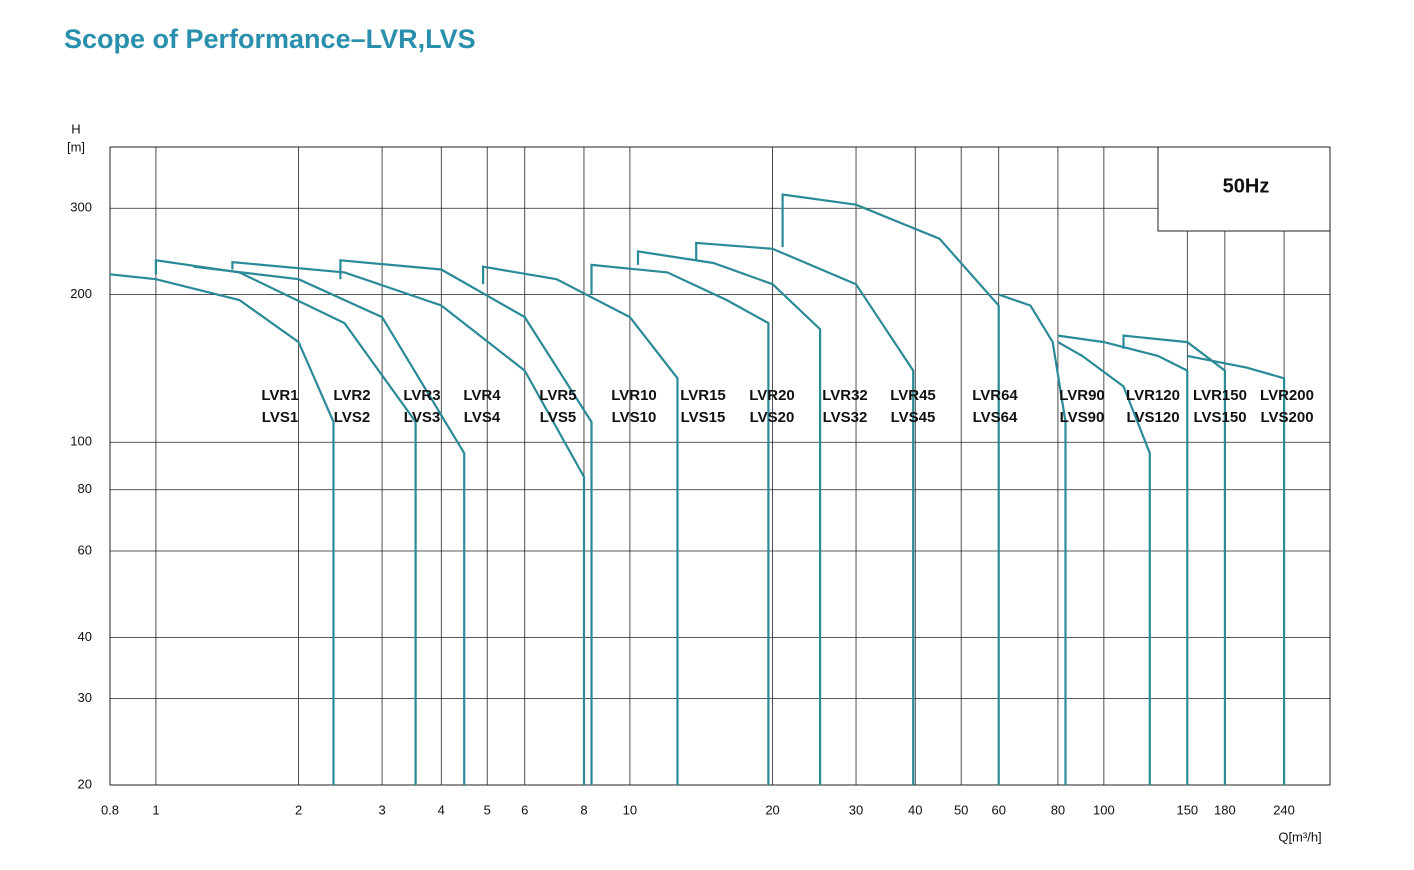  I want to click on frequency-note: 50Hz, so click(1246, 186).